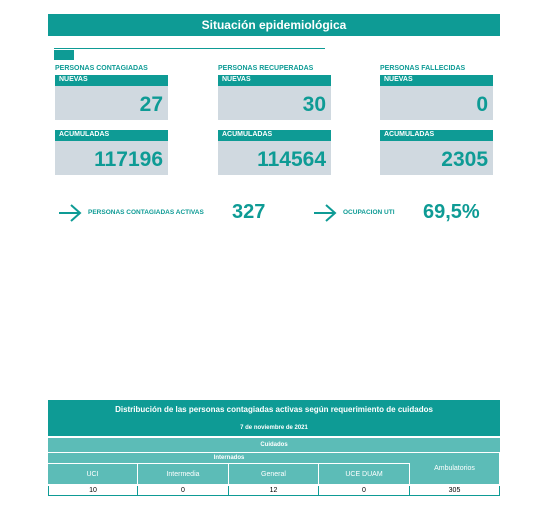  Describe the element at coordinates (111, 158) in the screenshot. I see `total-value: 117196` at that location.